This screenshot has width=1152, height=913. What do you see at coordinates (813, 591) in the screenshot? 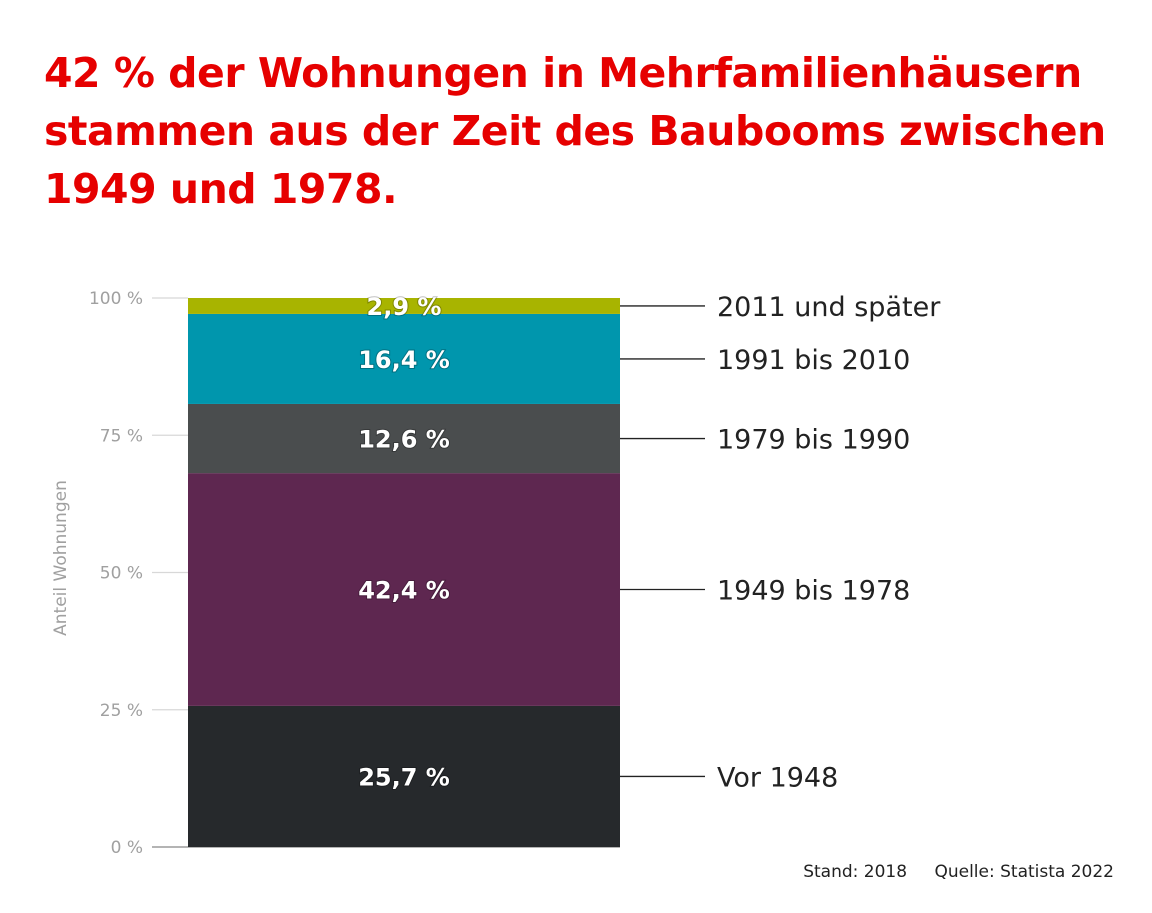
I see `legend-label: 1949 bis 1978` at bounding box center [813, 591].